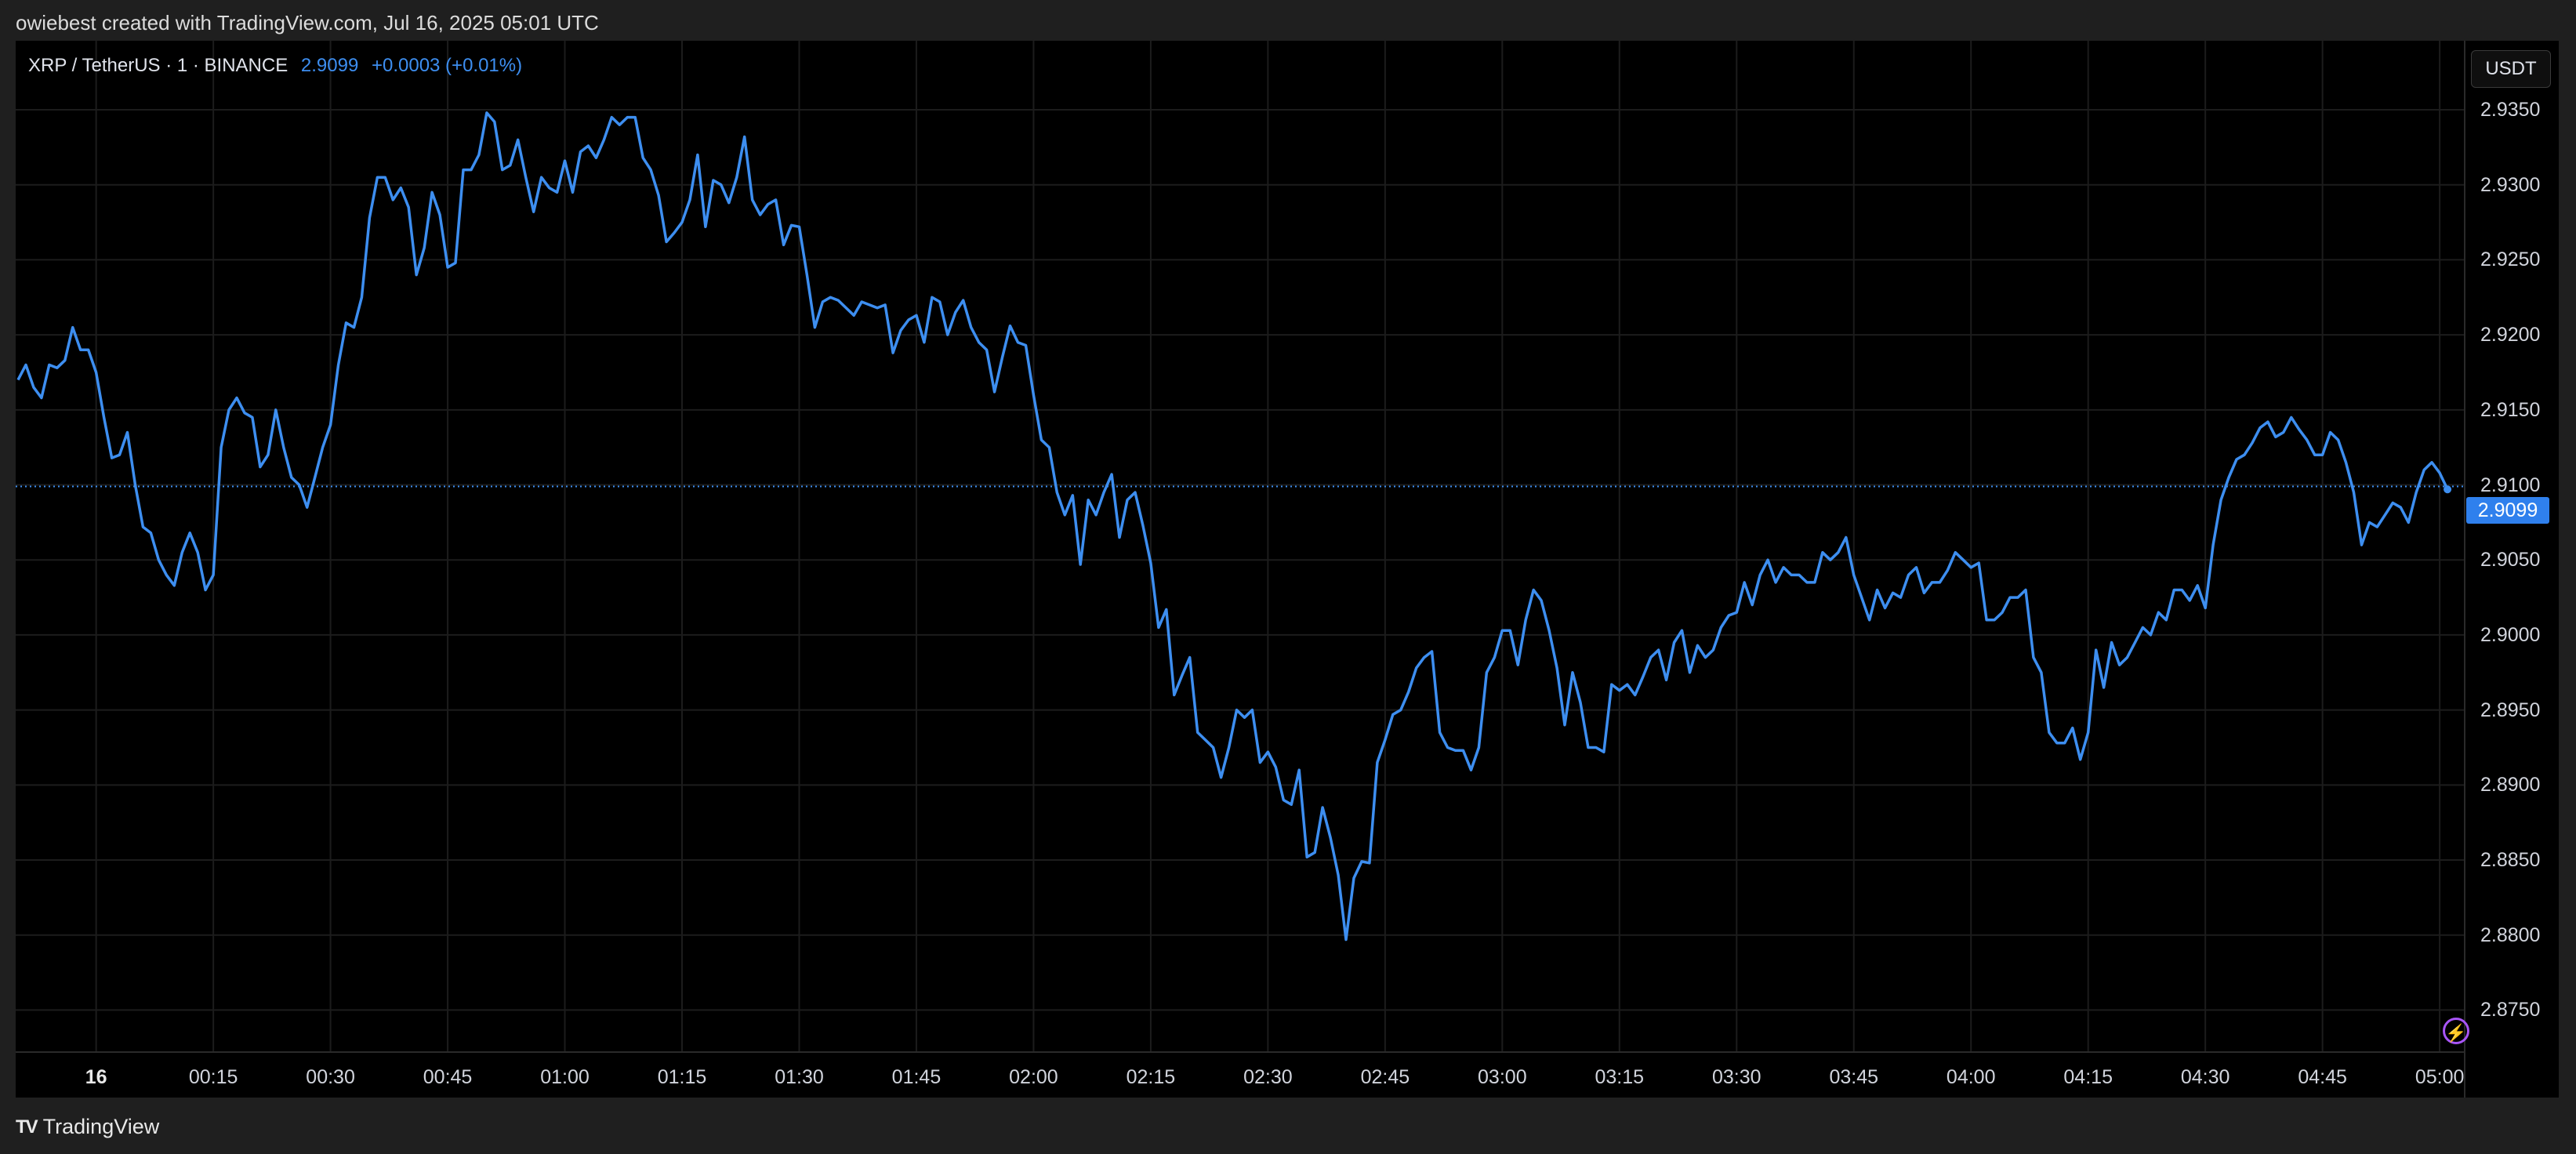 The width and height of the screenshot is (2576, 1154). What do you see at coordinates (1034, 1077) in the screenshot?
I see `x-tick-label: 02:00` at bounding box center [1034, 1077].